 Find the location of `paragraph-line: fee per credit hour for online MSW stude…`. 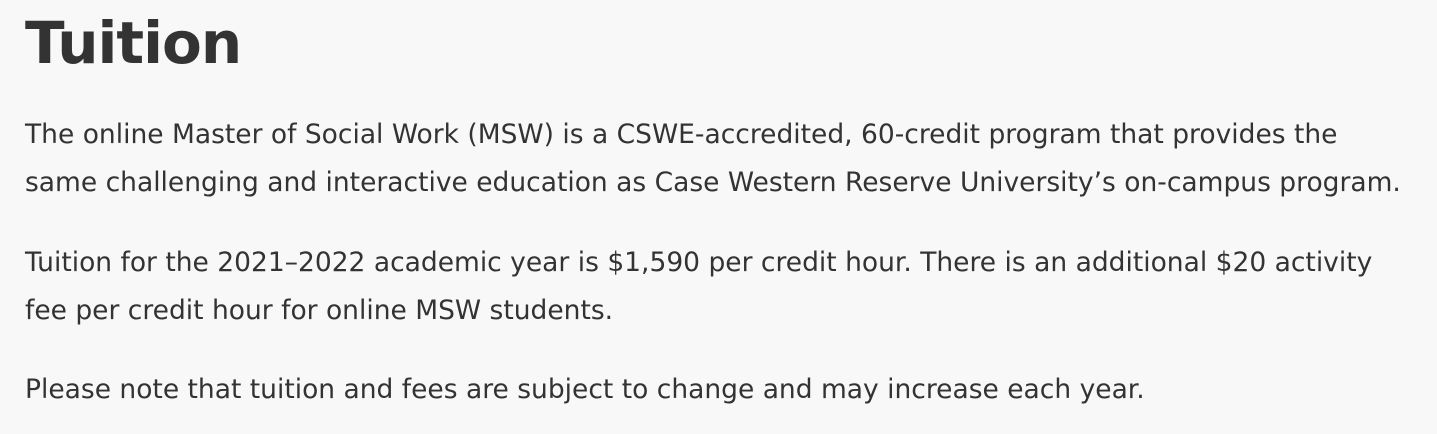

paragraph-line: fee per credit hour for online MSW stude… is located at coordinates (319, 310).